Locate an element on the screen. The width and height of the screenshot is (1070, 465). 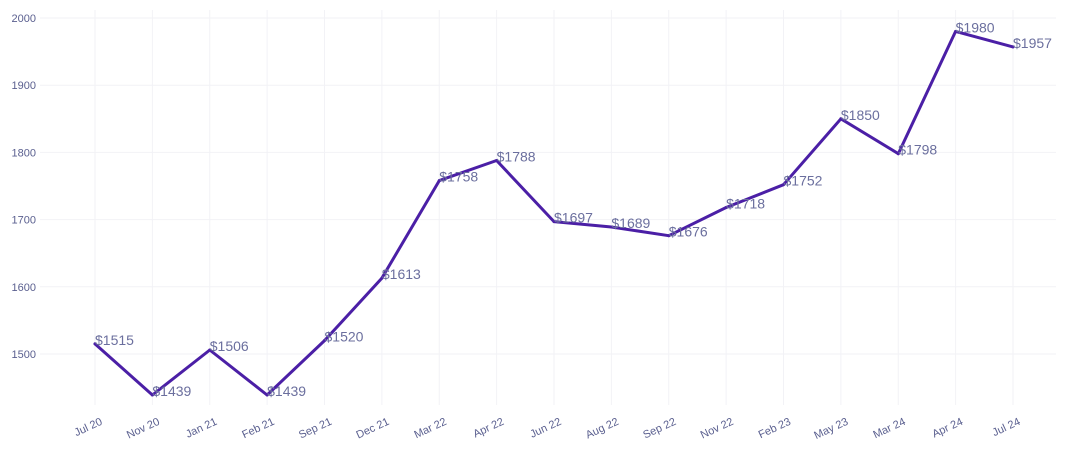
x-tick-label: Nov 22 is located at coordinates (717, 429).